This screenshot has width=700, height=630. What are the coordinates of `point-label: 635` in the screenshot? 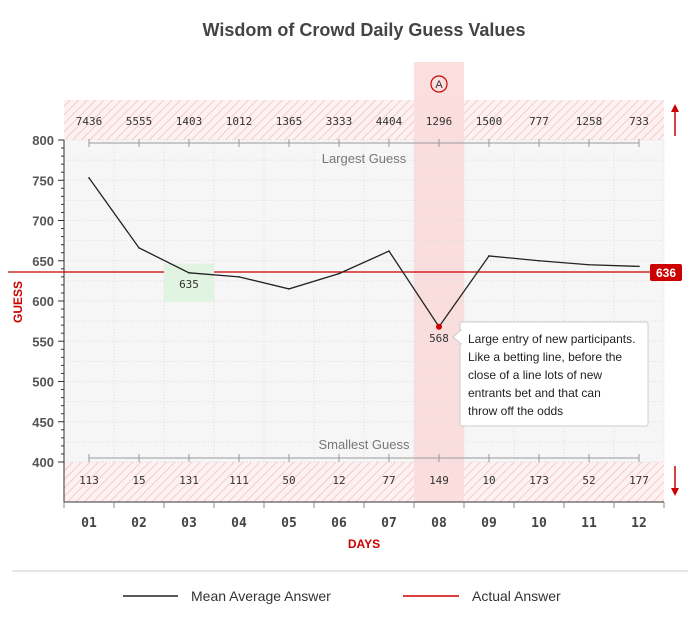 It's located at (189, 284).